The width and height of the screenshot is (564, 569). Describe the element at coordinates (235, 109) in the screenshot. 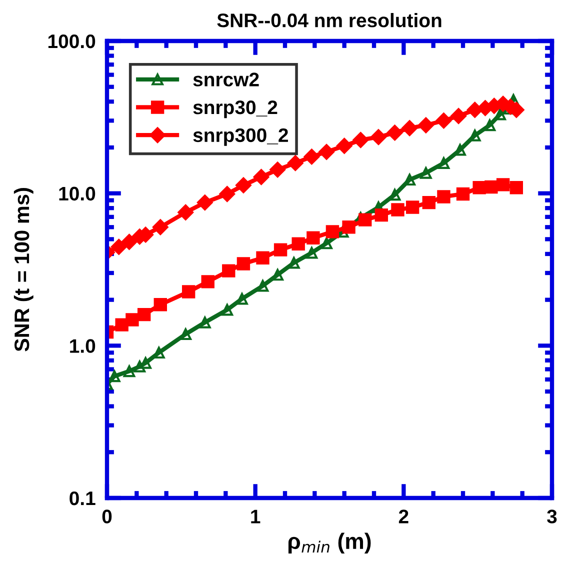

I see `legend-label: snrp30_2` at that location.